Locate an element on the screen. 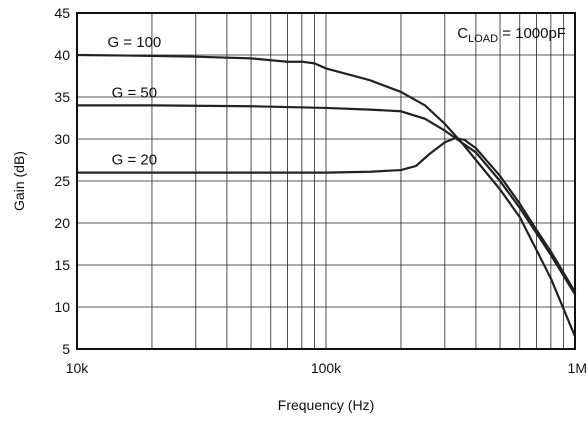  x-tick-label: 1M is located at coordinates (577, 368).